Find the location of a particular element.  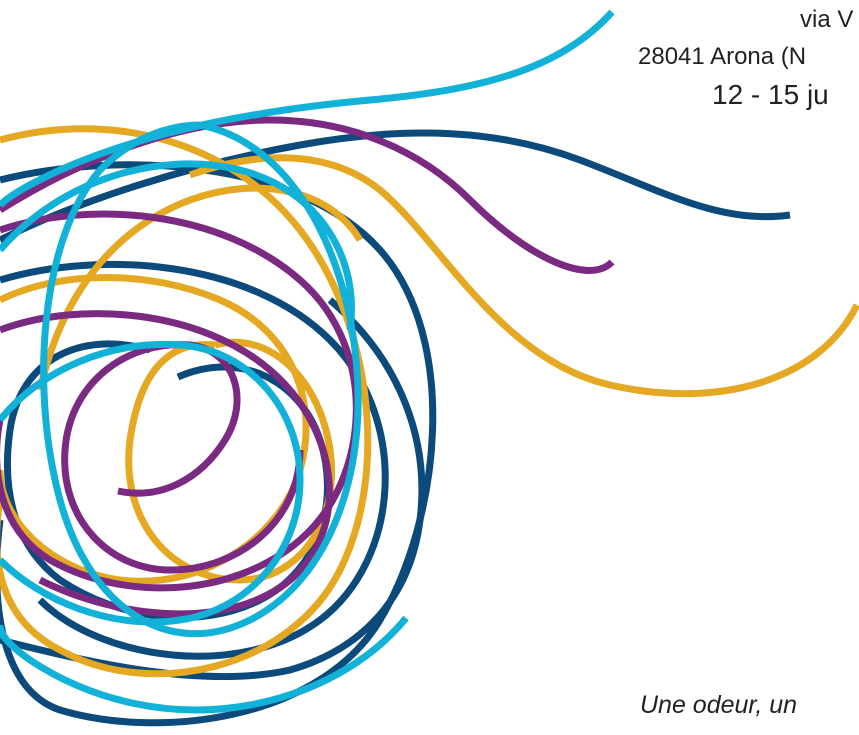

address-street: via V is located at coordinates (827, 19).